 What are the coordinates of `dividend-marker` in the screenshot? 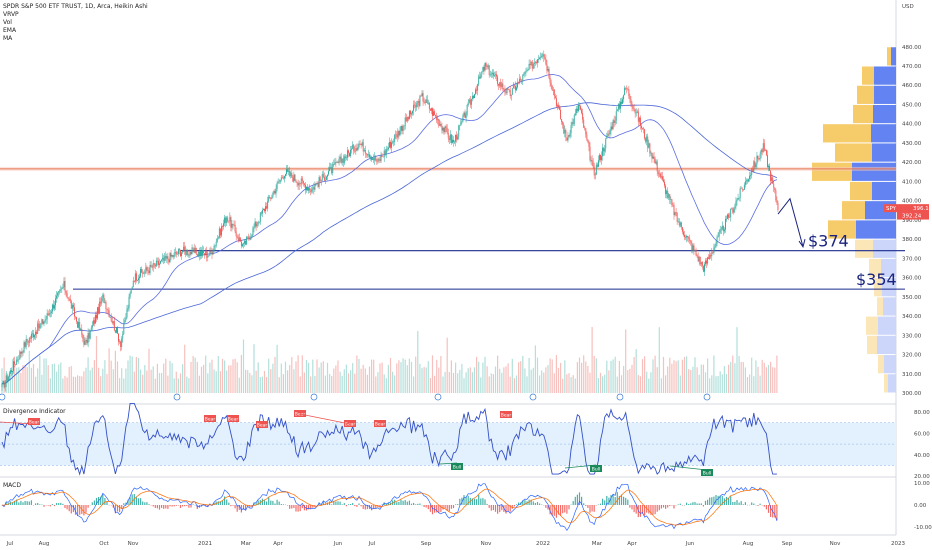 It's located at (620, 397).